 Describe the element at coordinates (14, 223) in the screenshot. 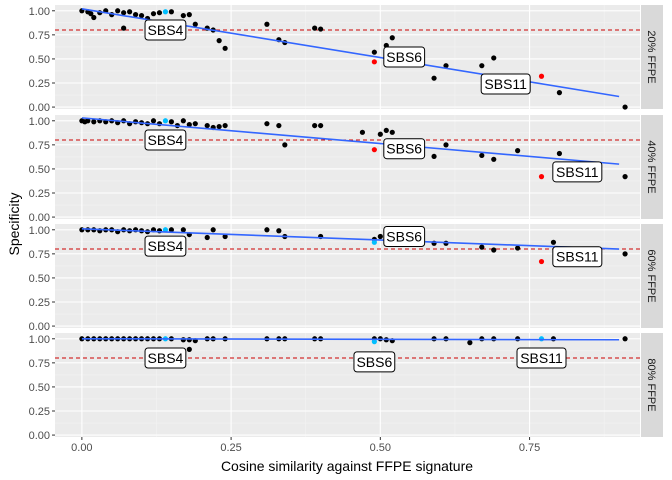

I see `y-axis-title: Specificity` at that location.